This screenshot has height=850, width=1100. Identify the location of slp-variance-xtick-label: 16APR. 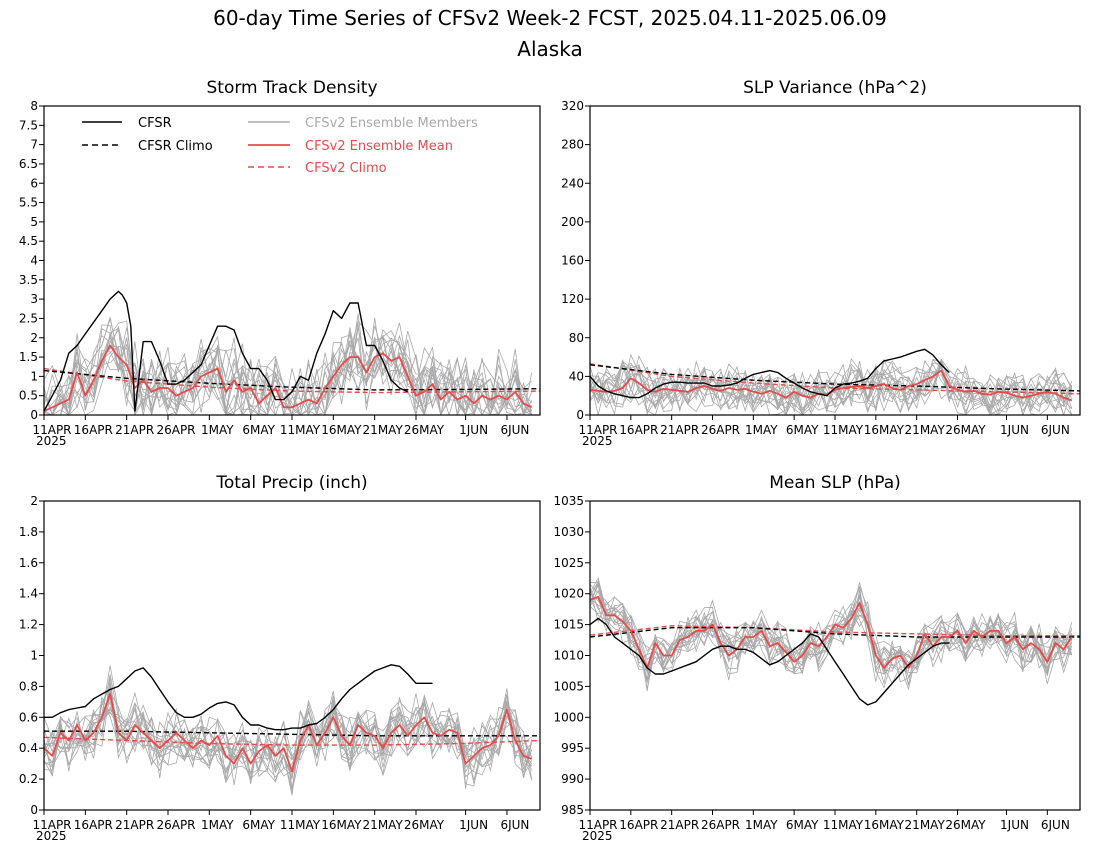
(638, 430).